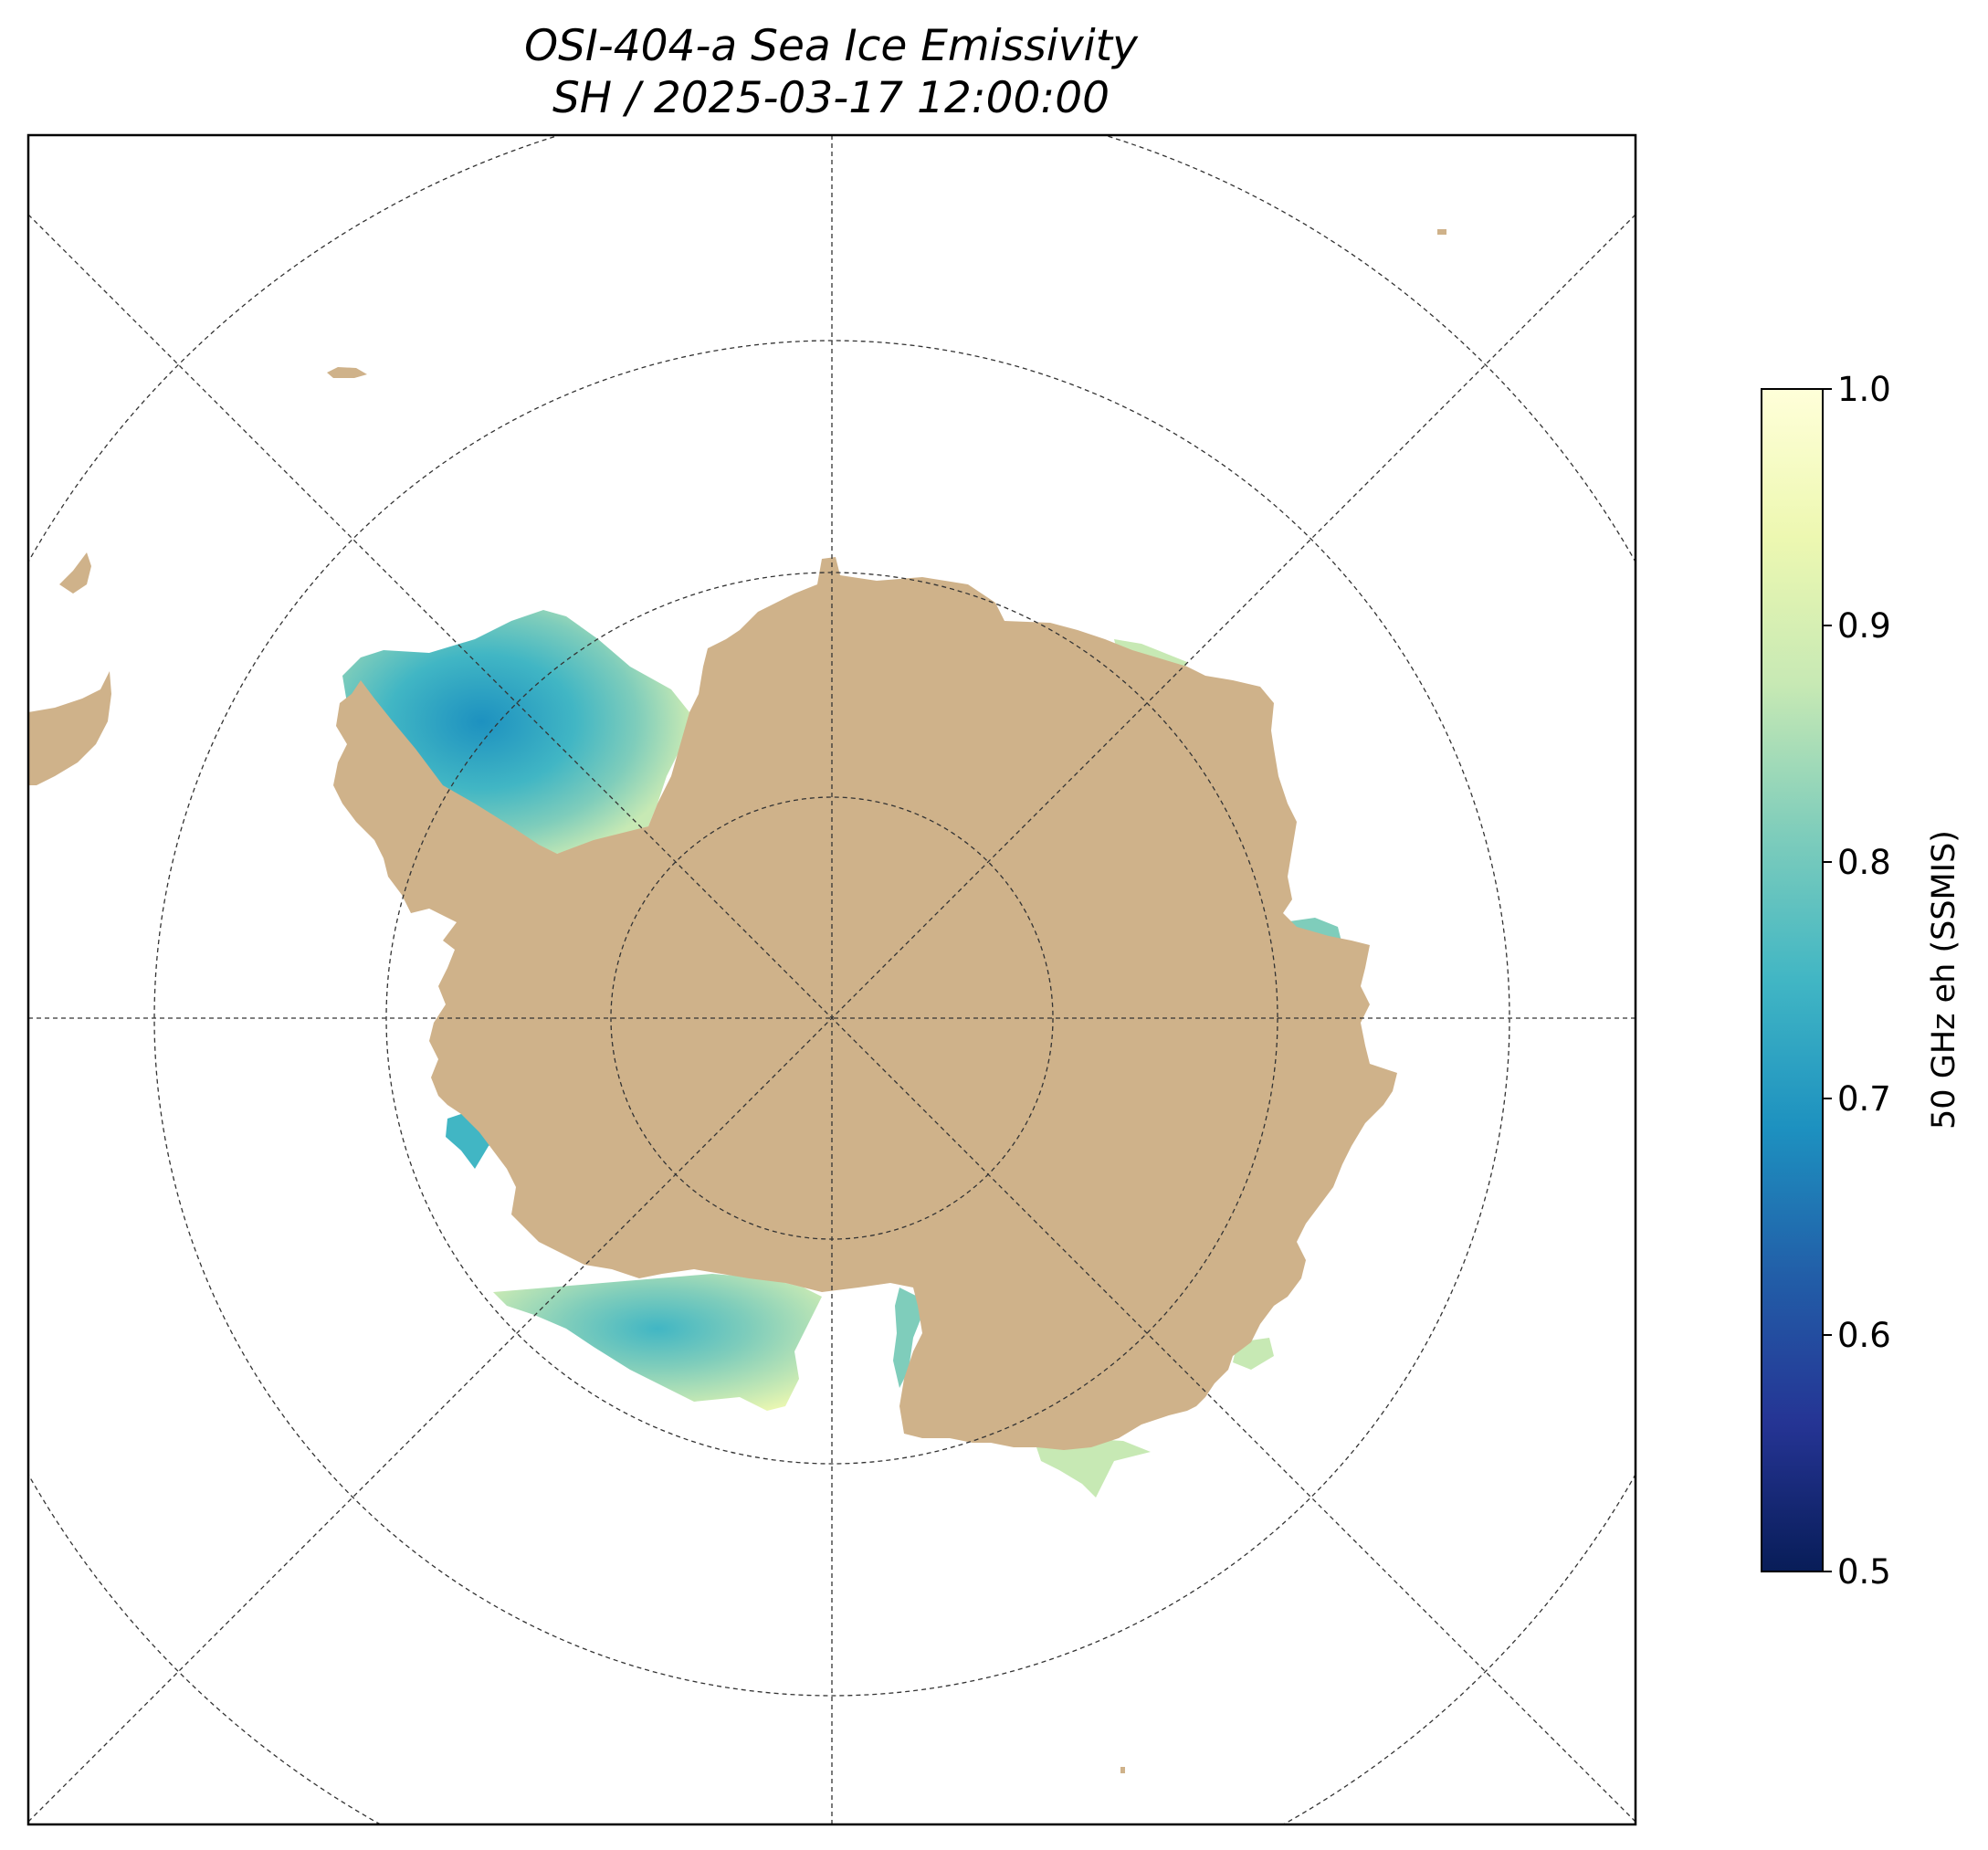  Describe the element at coordinates (1944, 980) in the screenshot. I see `colorbar-label: 50 GHz eh (SSMIS)` at that location.